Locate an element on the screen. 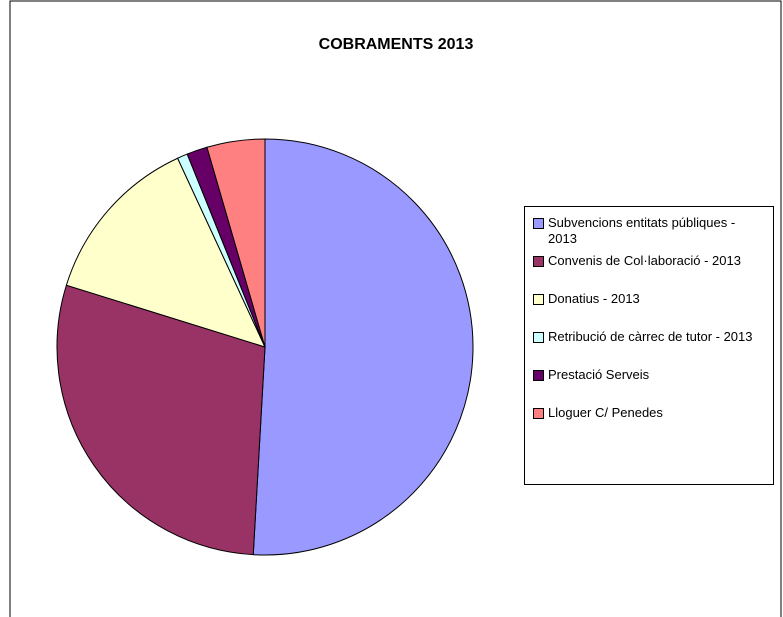  legend-label: Donatius - 2013 is located at coordinates (594, 298).